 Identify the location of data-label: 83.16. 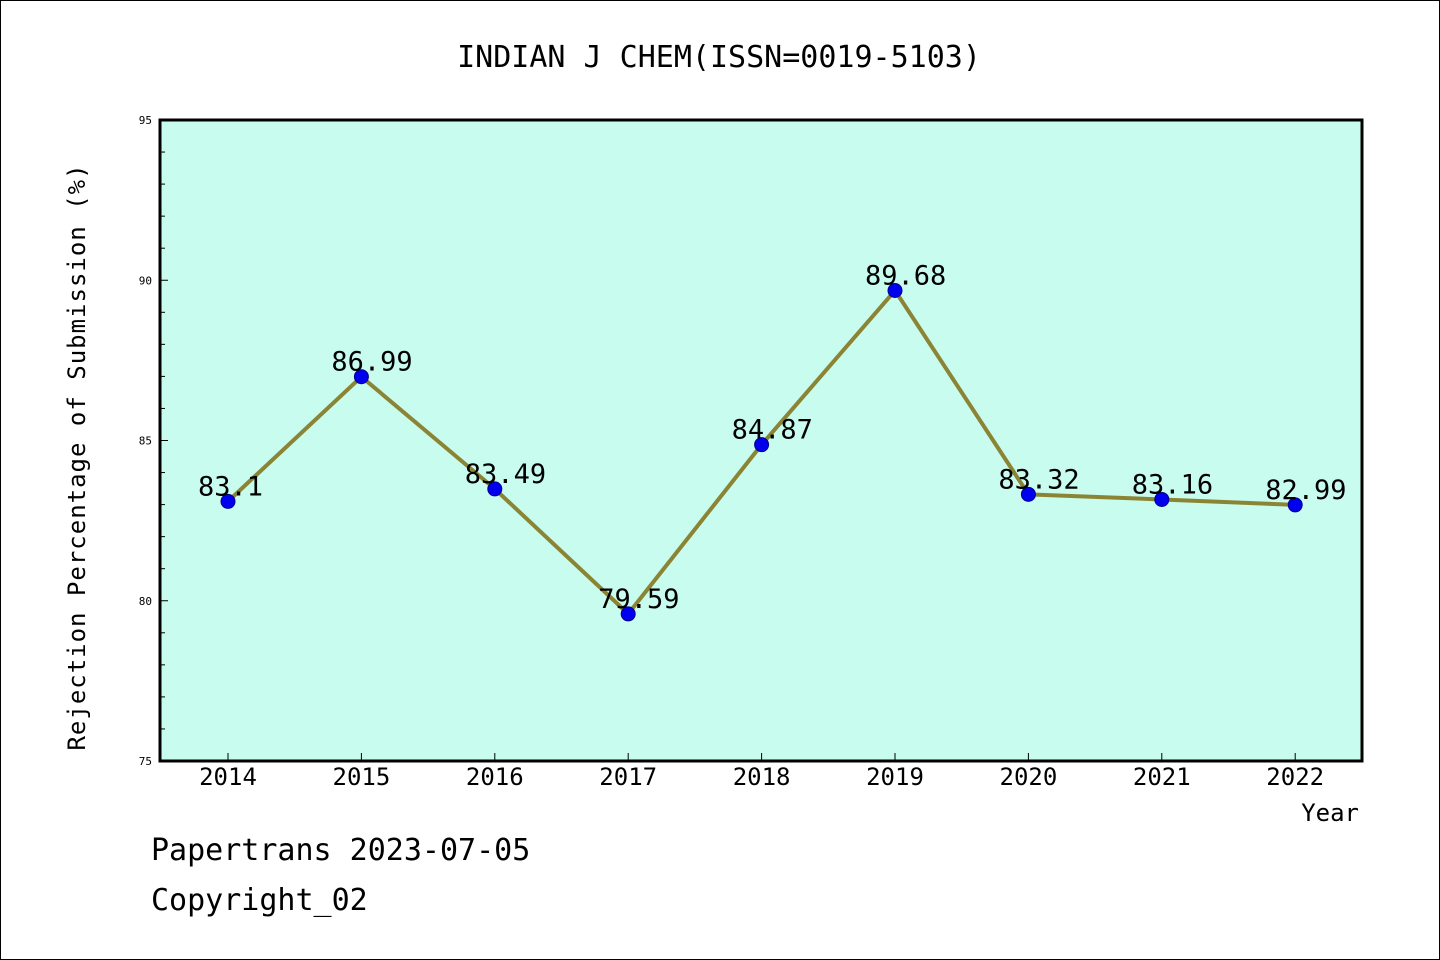
(1172, 484).